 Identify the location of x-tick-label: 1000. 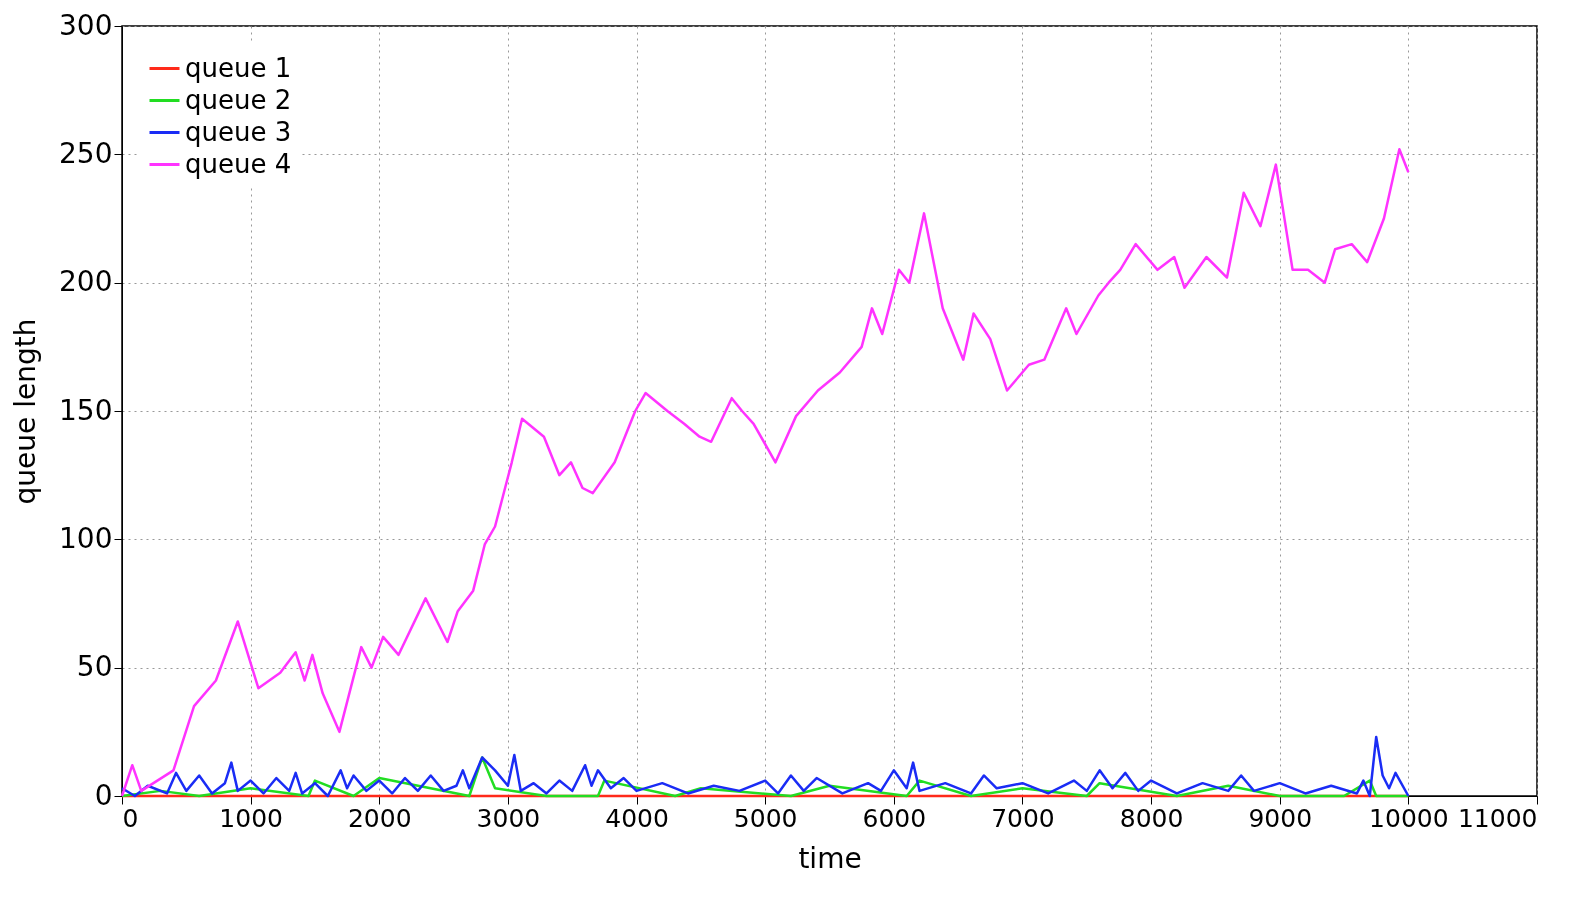
(251, 818).